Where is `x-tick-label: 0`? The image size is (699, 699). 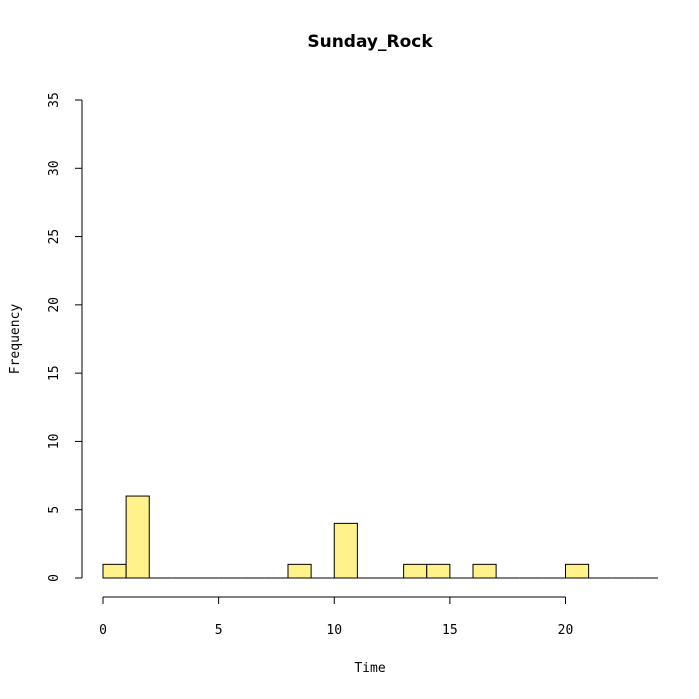
x-tick-label: 0 is located at coordinates (103, 630).